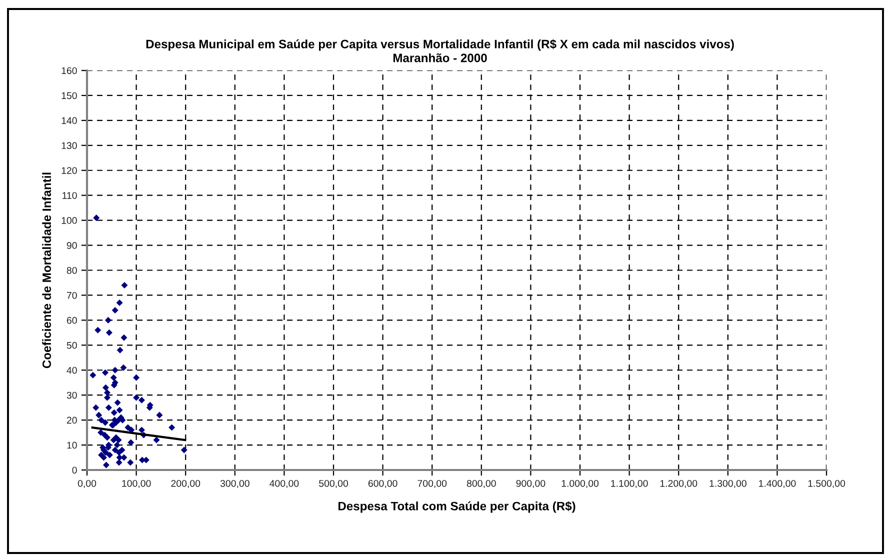  What do you see at coordinates (457, 507) in the screenshot?
I see `x-axis-title: Despesa Total com Saúde per Capita (R$)` at bounding box center [457, 507].